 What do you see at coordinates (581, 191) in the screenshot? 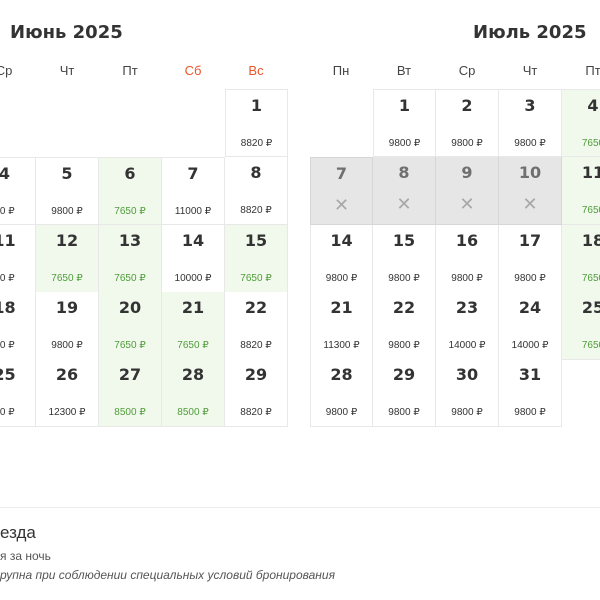
I see `calendar-day: 11 7650` at bounding box center [581, 191].